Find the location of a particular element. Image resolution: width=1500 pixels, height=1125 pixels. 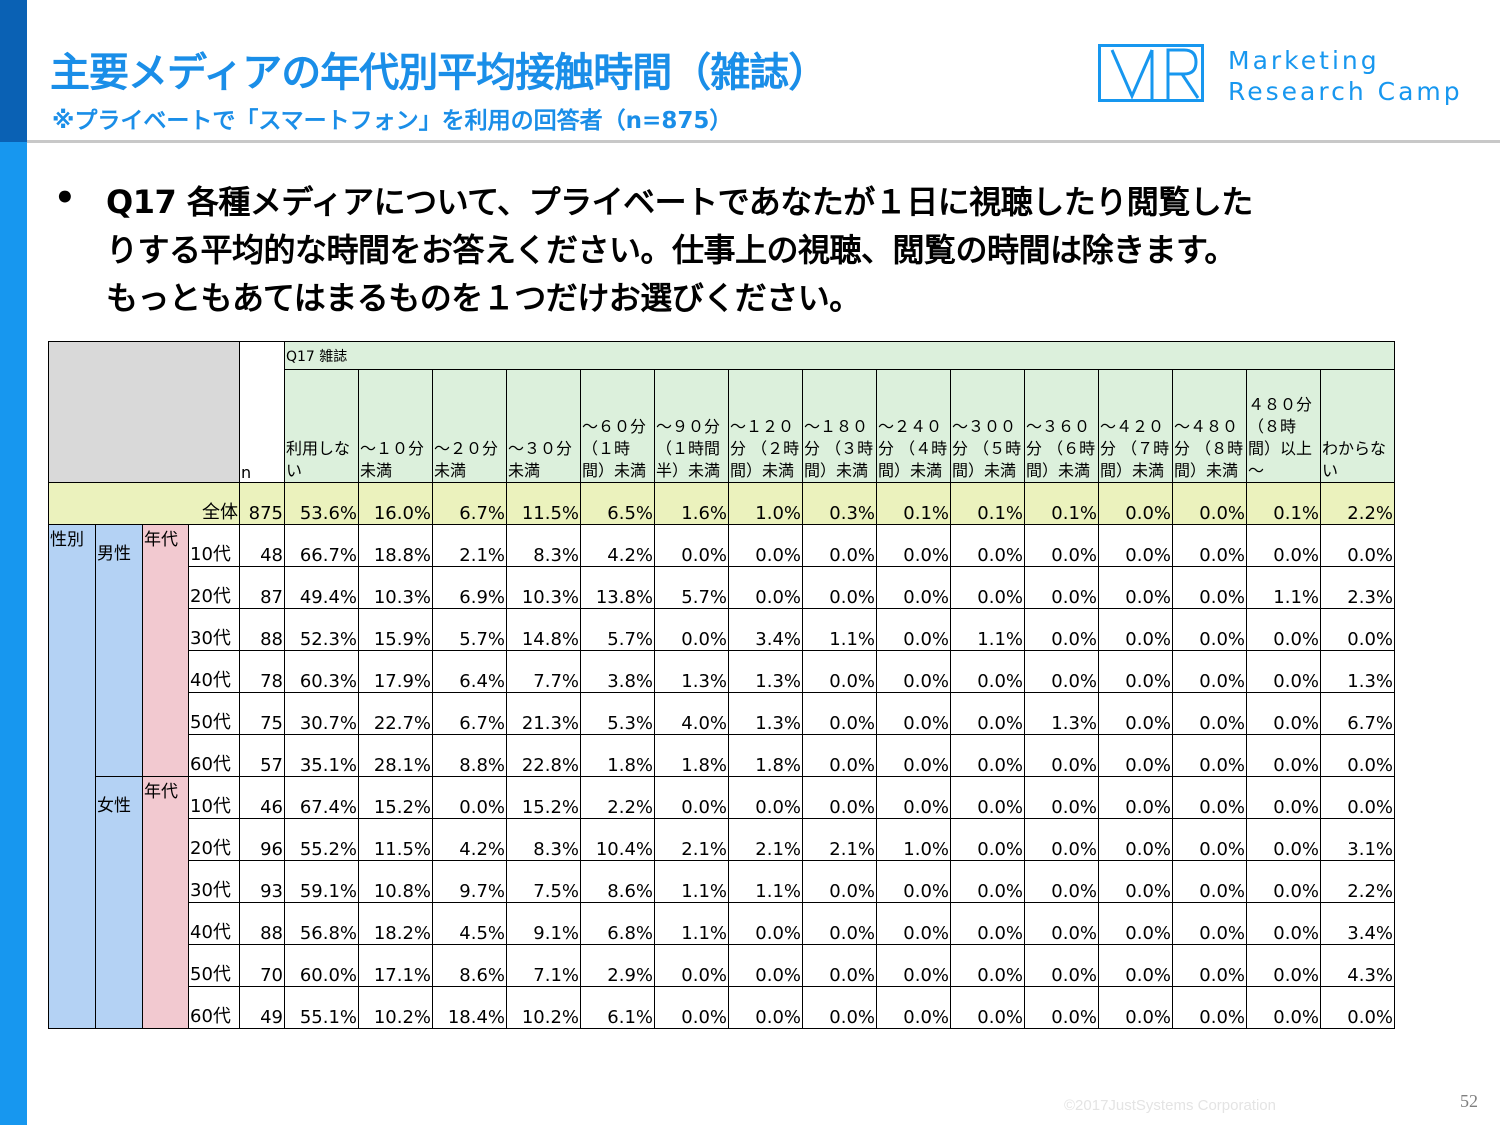

value-cell: 7.5% is located at coordinates (543, 881).